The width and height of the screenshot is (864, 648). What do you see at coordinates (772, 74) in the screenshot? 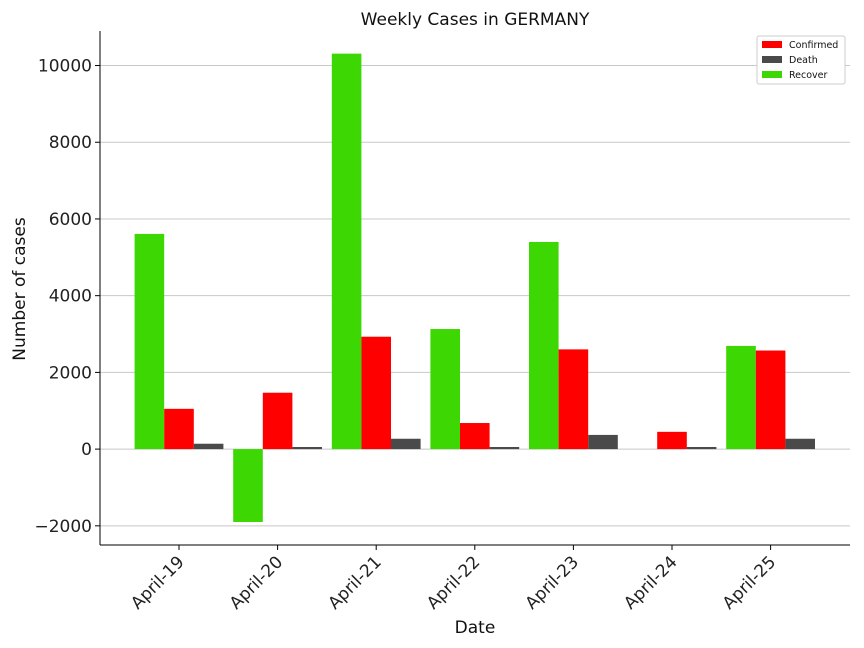
I see `legend-swatch-recover` at bounding box center [772, 74].